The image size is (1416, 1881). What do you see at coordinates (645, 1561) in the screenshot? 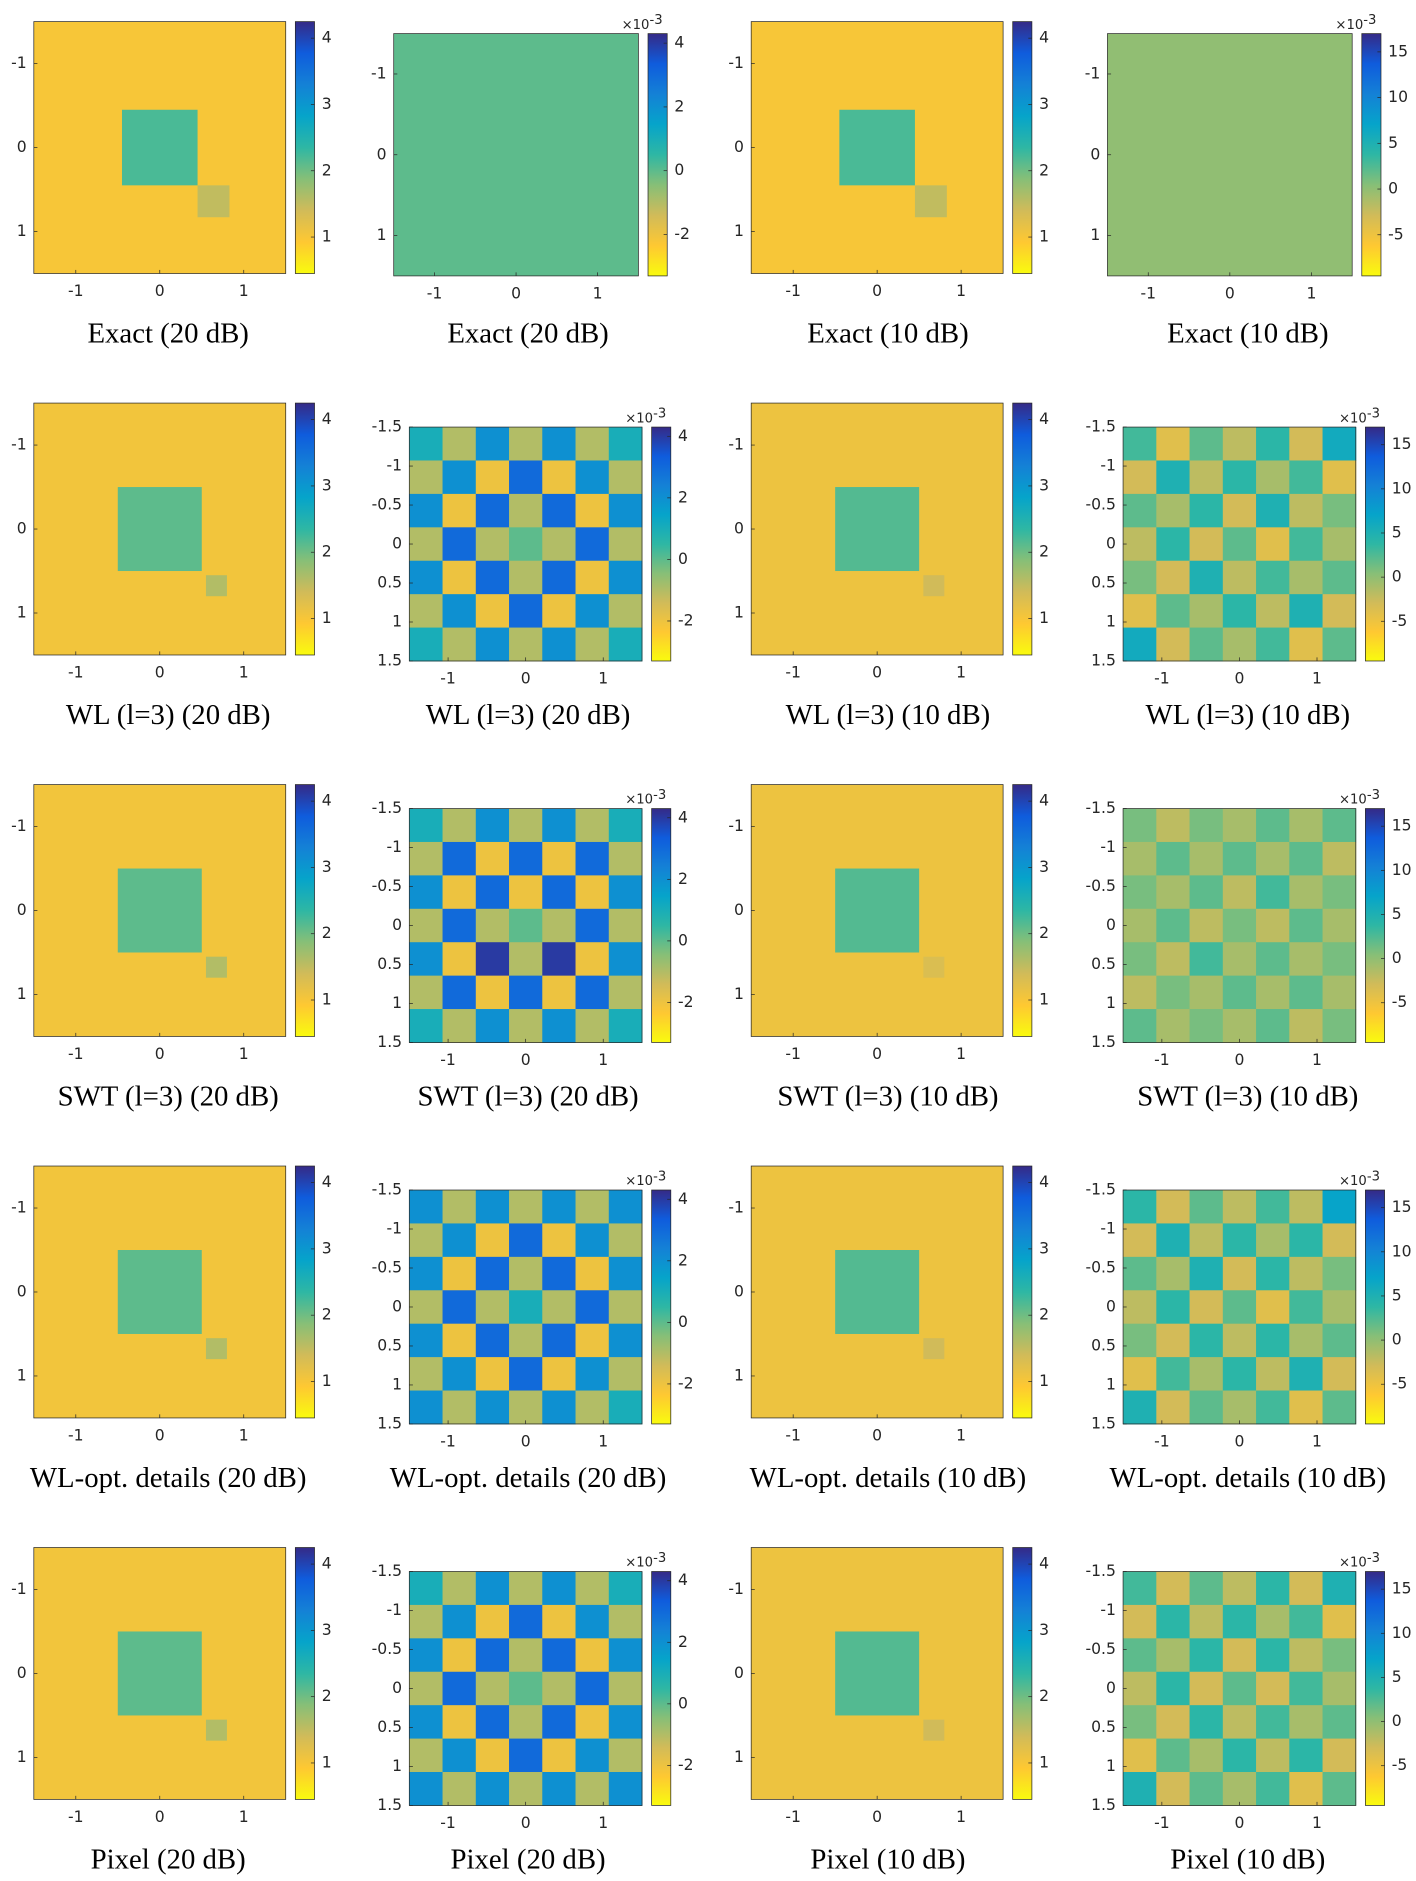
I see `colorbar-scale: ×10⁻³` at bounding box center [645, 1561].